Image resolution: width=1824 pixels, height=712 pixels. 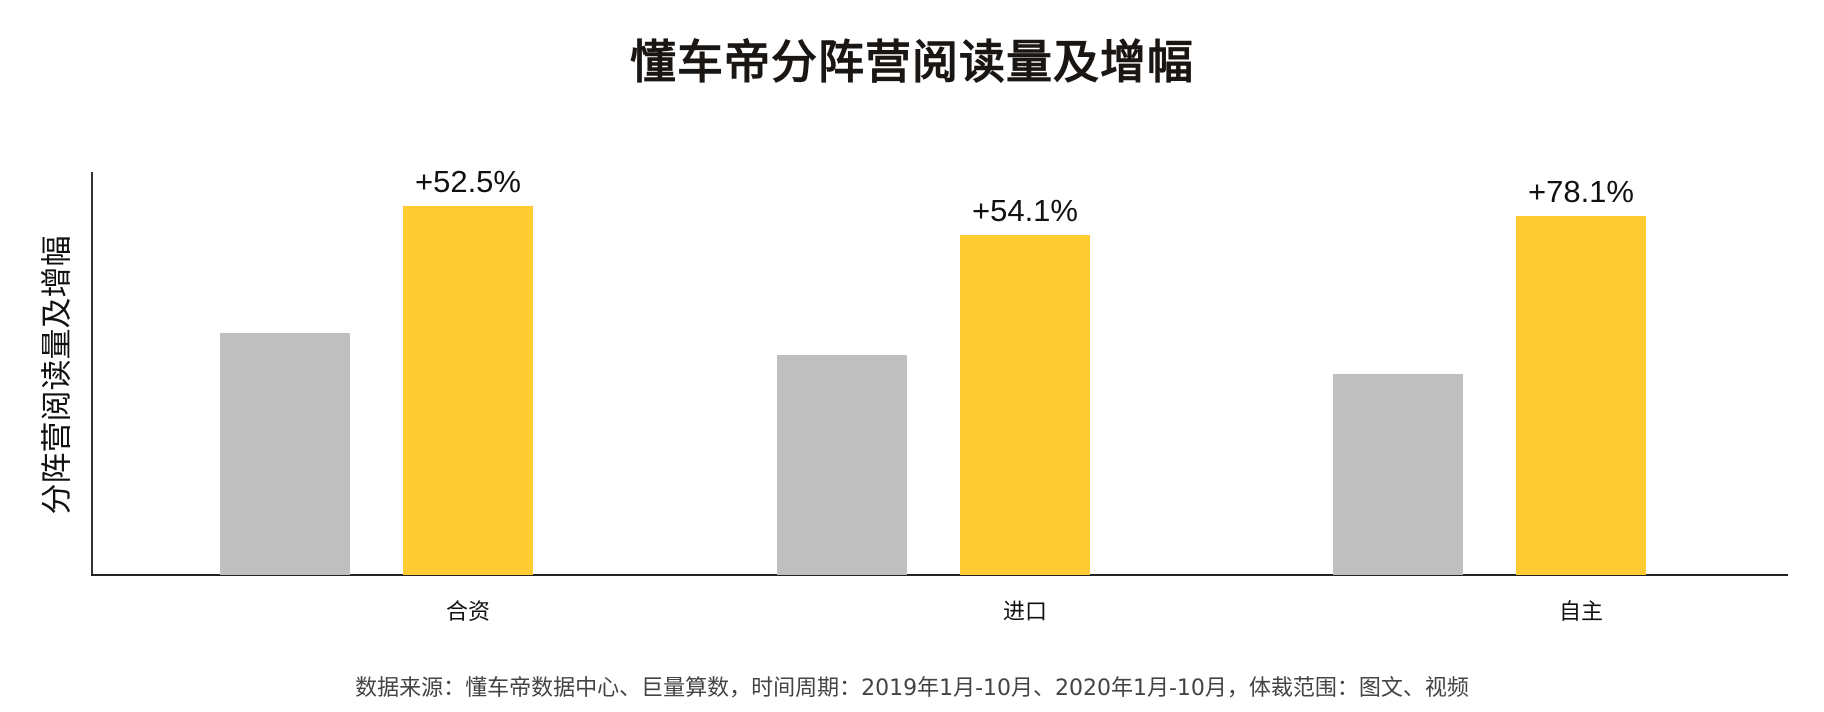 I want to click on category-label: 合资, so click(x=467, y=612).